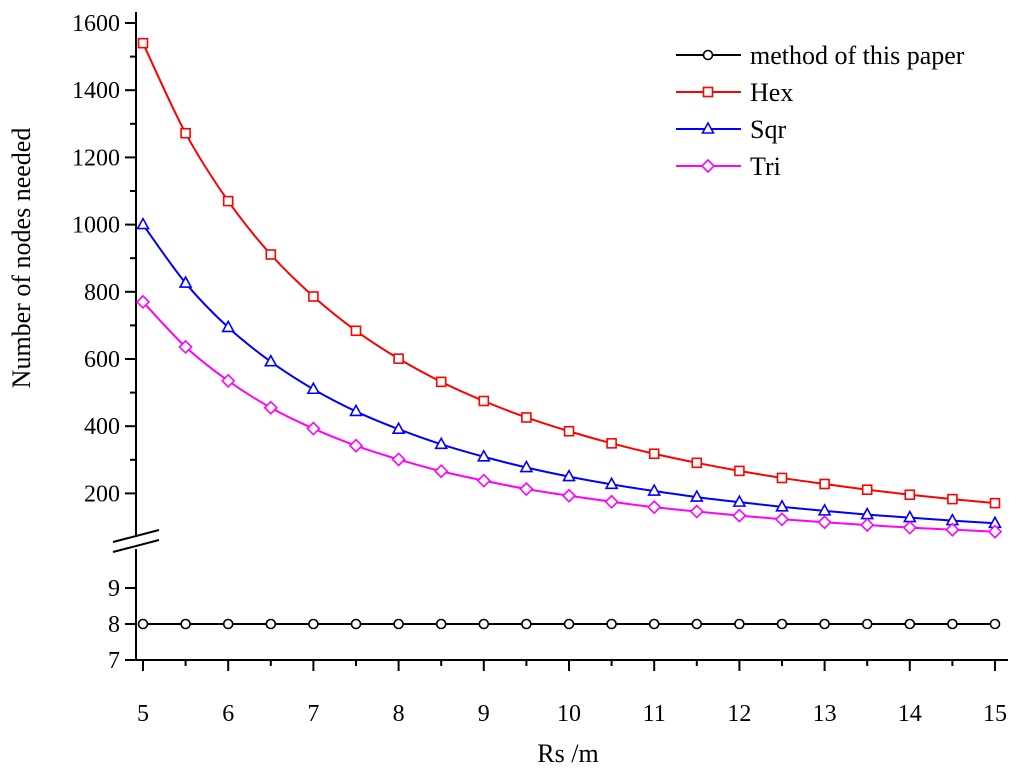 This screenshot has height=772, width=1024. I want to click on y-tick-label: 1600, so click(96, 24).